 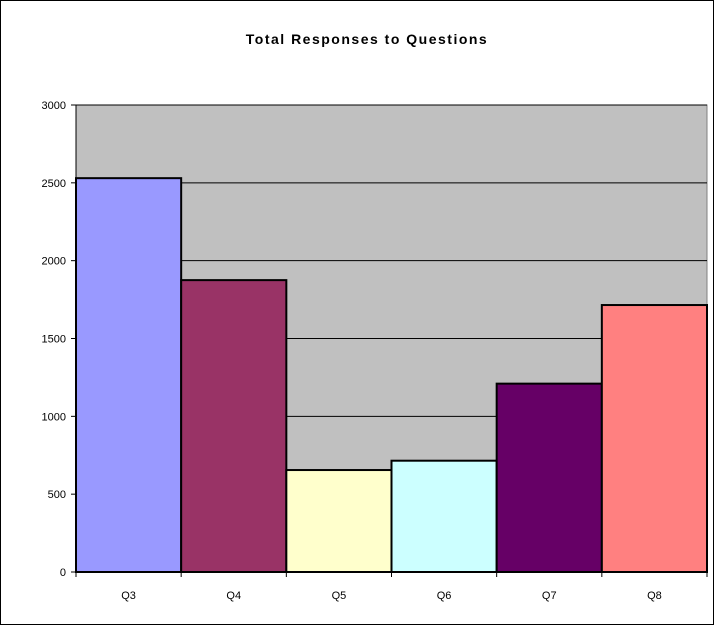 I want to click on x-tick-label: Q5, so click(x=339, y=596).